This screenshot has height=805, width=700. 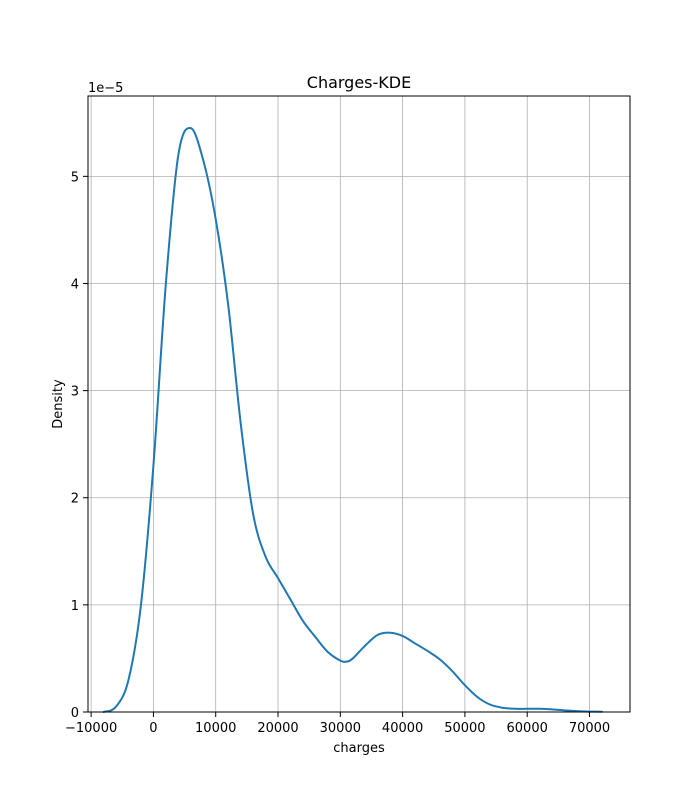 What do you see at coordinates (75, 177) in the screenshot?
I see `y-tick-label: 5` at bounding box center [75, 177].